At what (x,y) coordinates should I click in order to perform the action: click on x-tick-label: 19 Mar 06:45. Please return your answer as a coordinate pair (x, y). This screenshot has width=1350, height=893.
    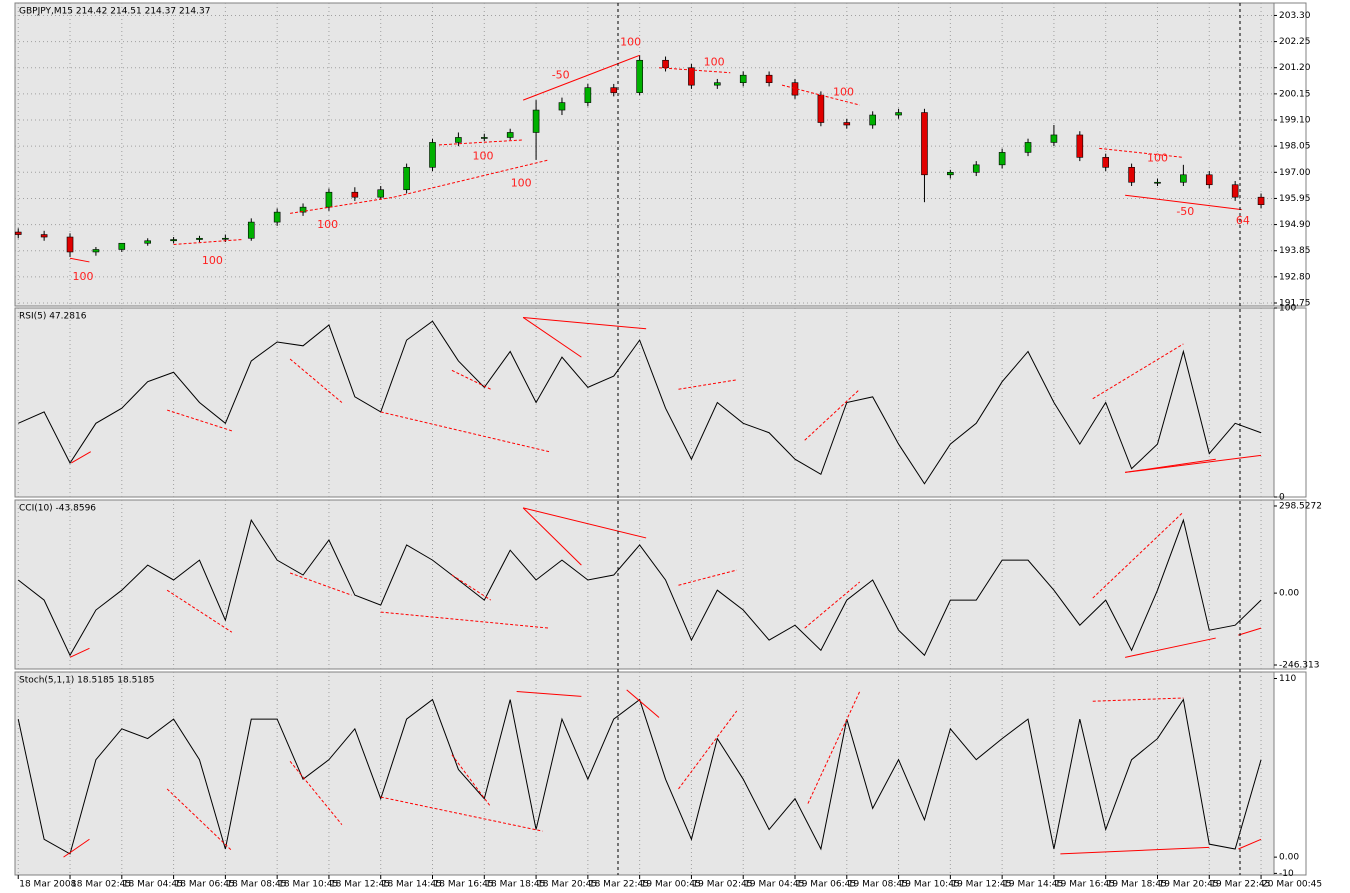
    Looking at the image, I should click on (826, 885).